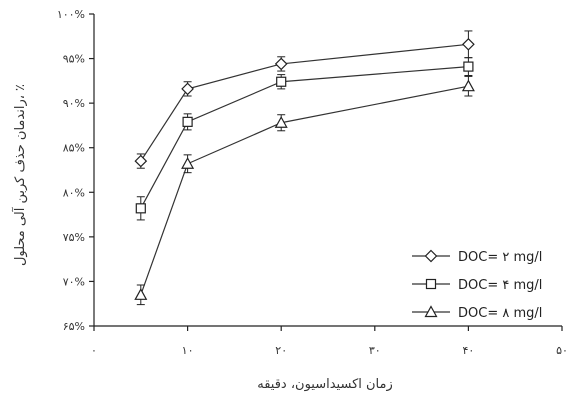  What do you see at coordinates (375, 350) in the screenshot?
I see `x-tick-label: ۳۰` at bounding box center [375, 350].